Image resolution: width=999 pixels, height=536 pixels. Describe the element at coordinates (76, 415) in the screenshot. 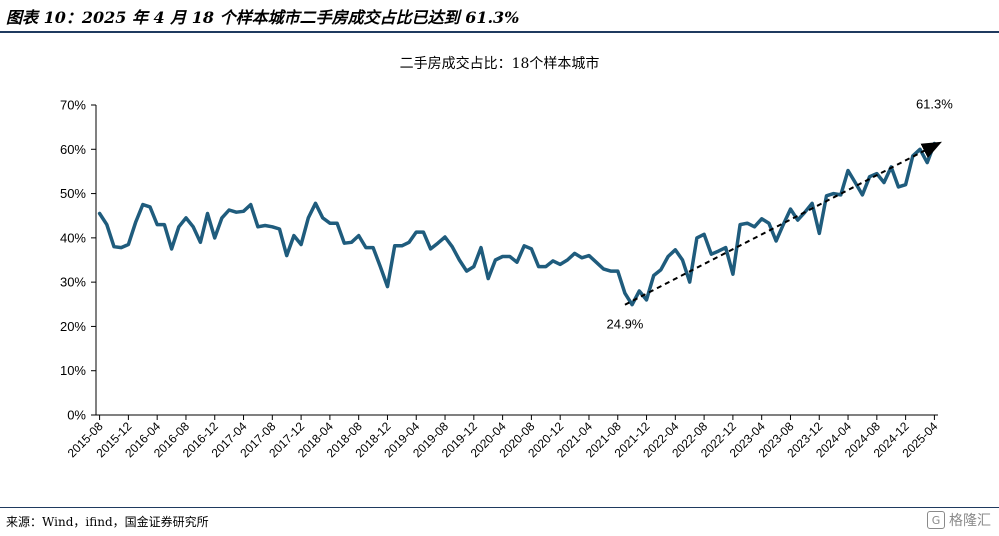

I see `y-tick-label: 0%` at that location.